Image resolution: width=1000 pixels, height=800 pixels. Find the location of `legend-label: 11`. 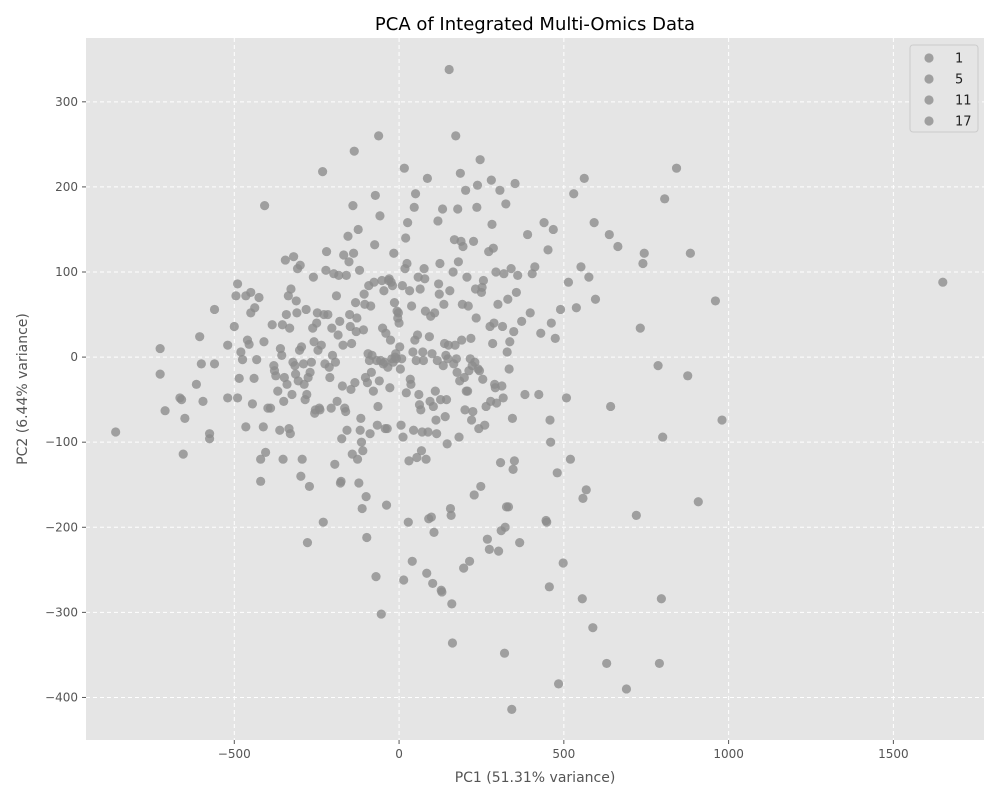

legend-label: 11 is located at coordinates (963, 101).